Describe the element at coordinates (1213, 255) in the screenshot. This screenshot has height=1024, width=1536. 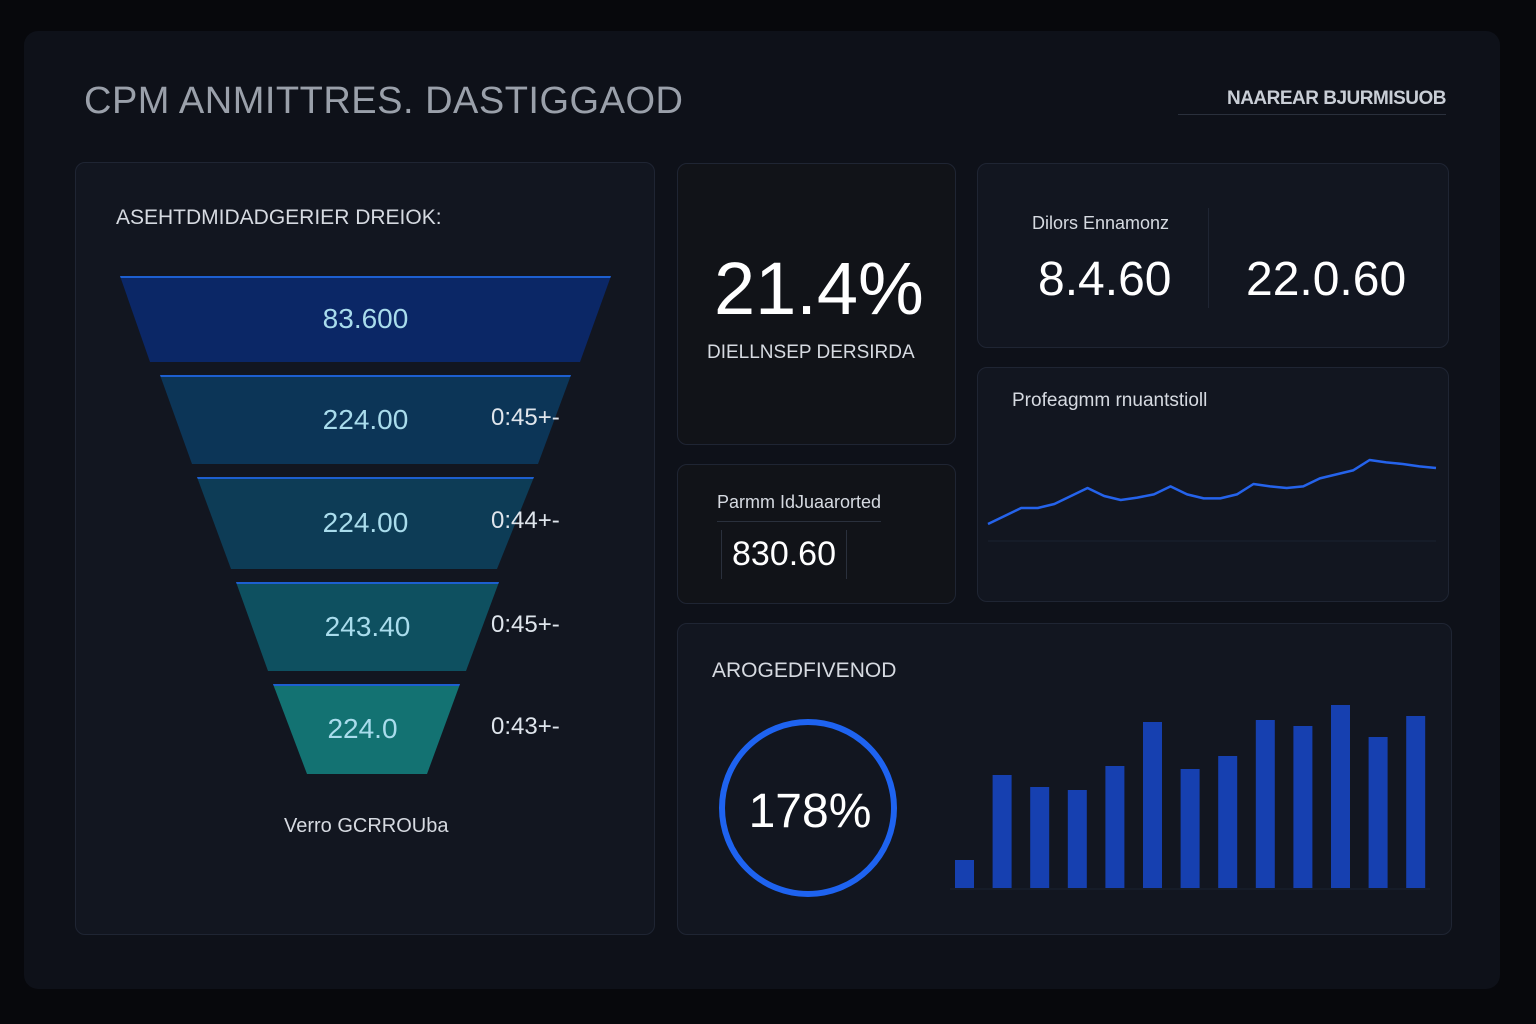
I see `kpi-pair-card` at that location.